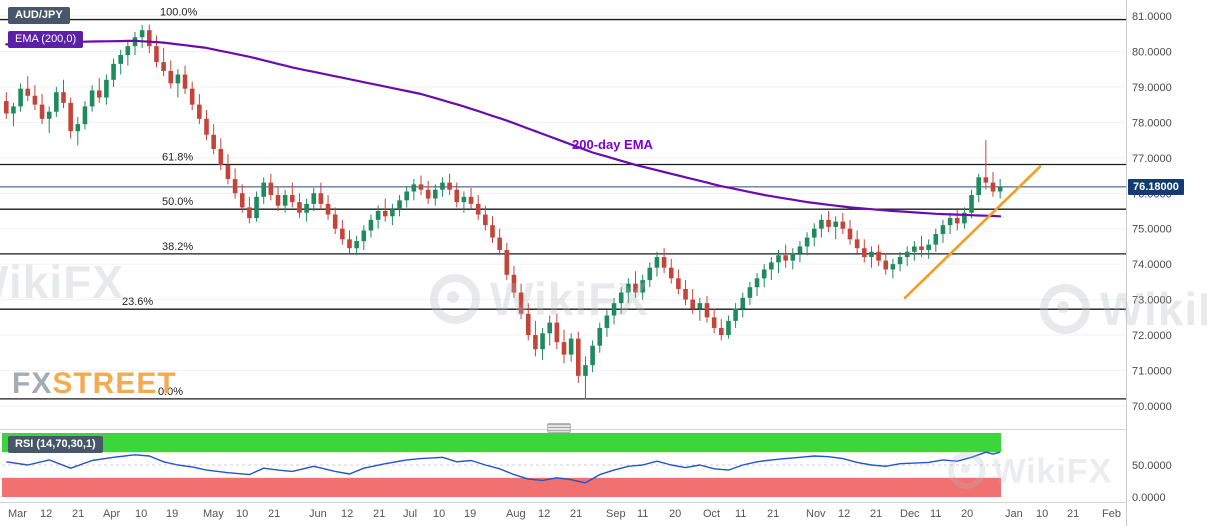 This screenshot has height=526, width=1207. I want to click on svg-text: 0.0000, so click(1149, 498).